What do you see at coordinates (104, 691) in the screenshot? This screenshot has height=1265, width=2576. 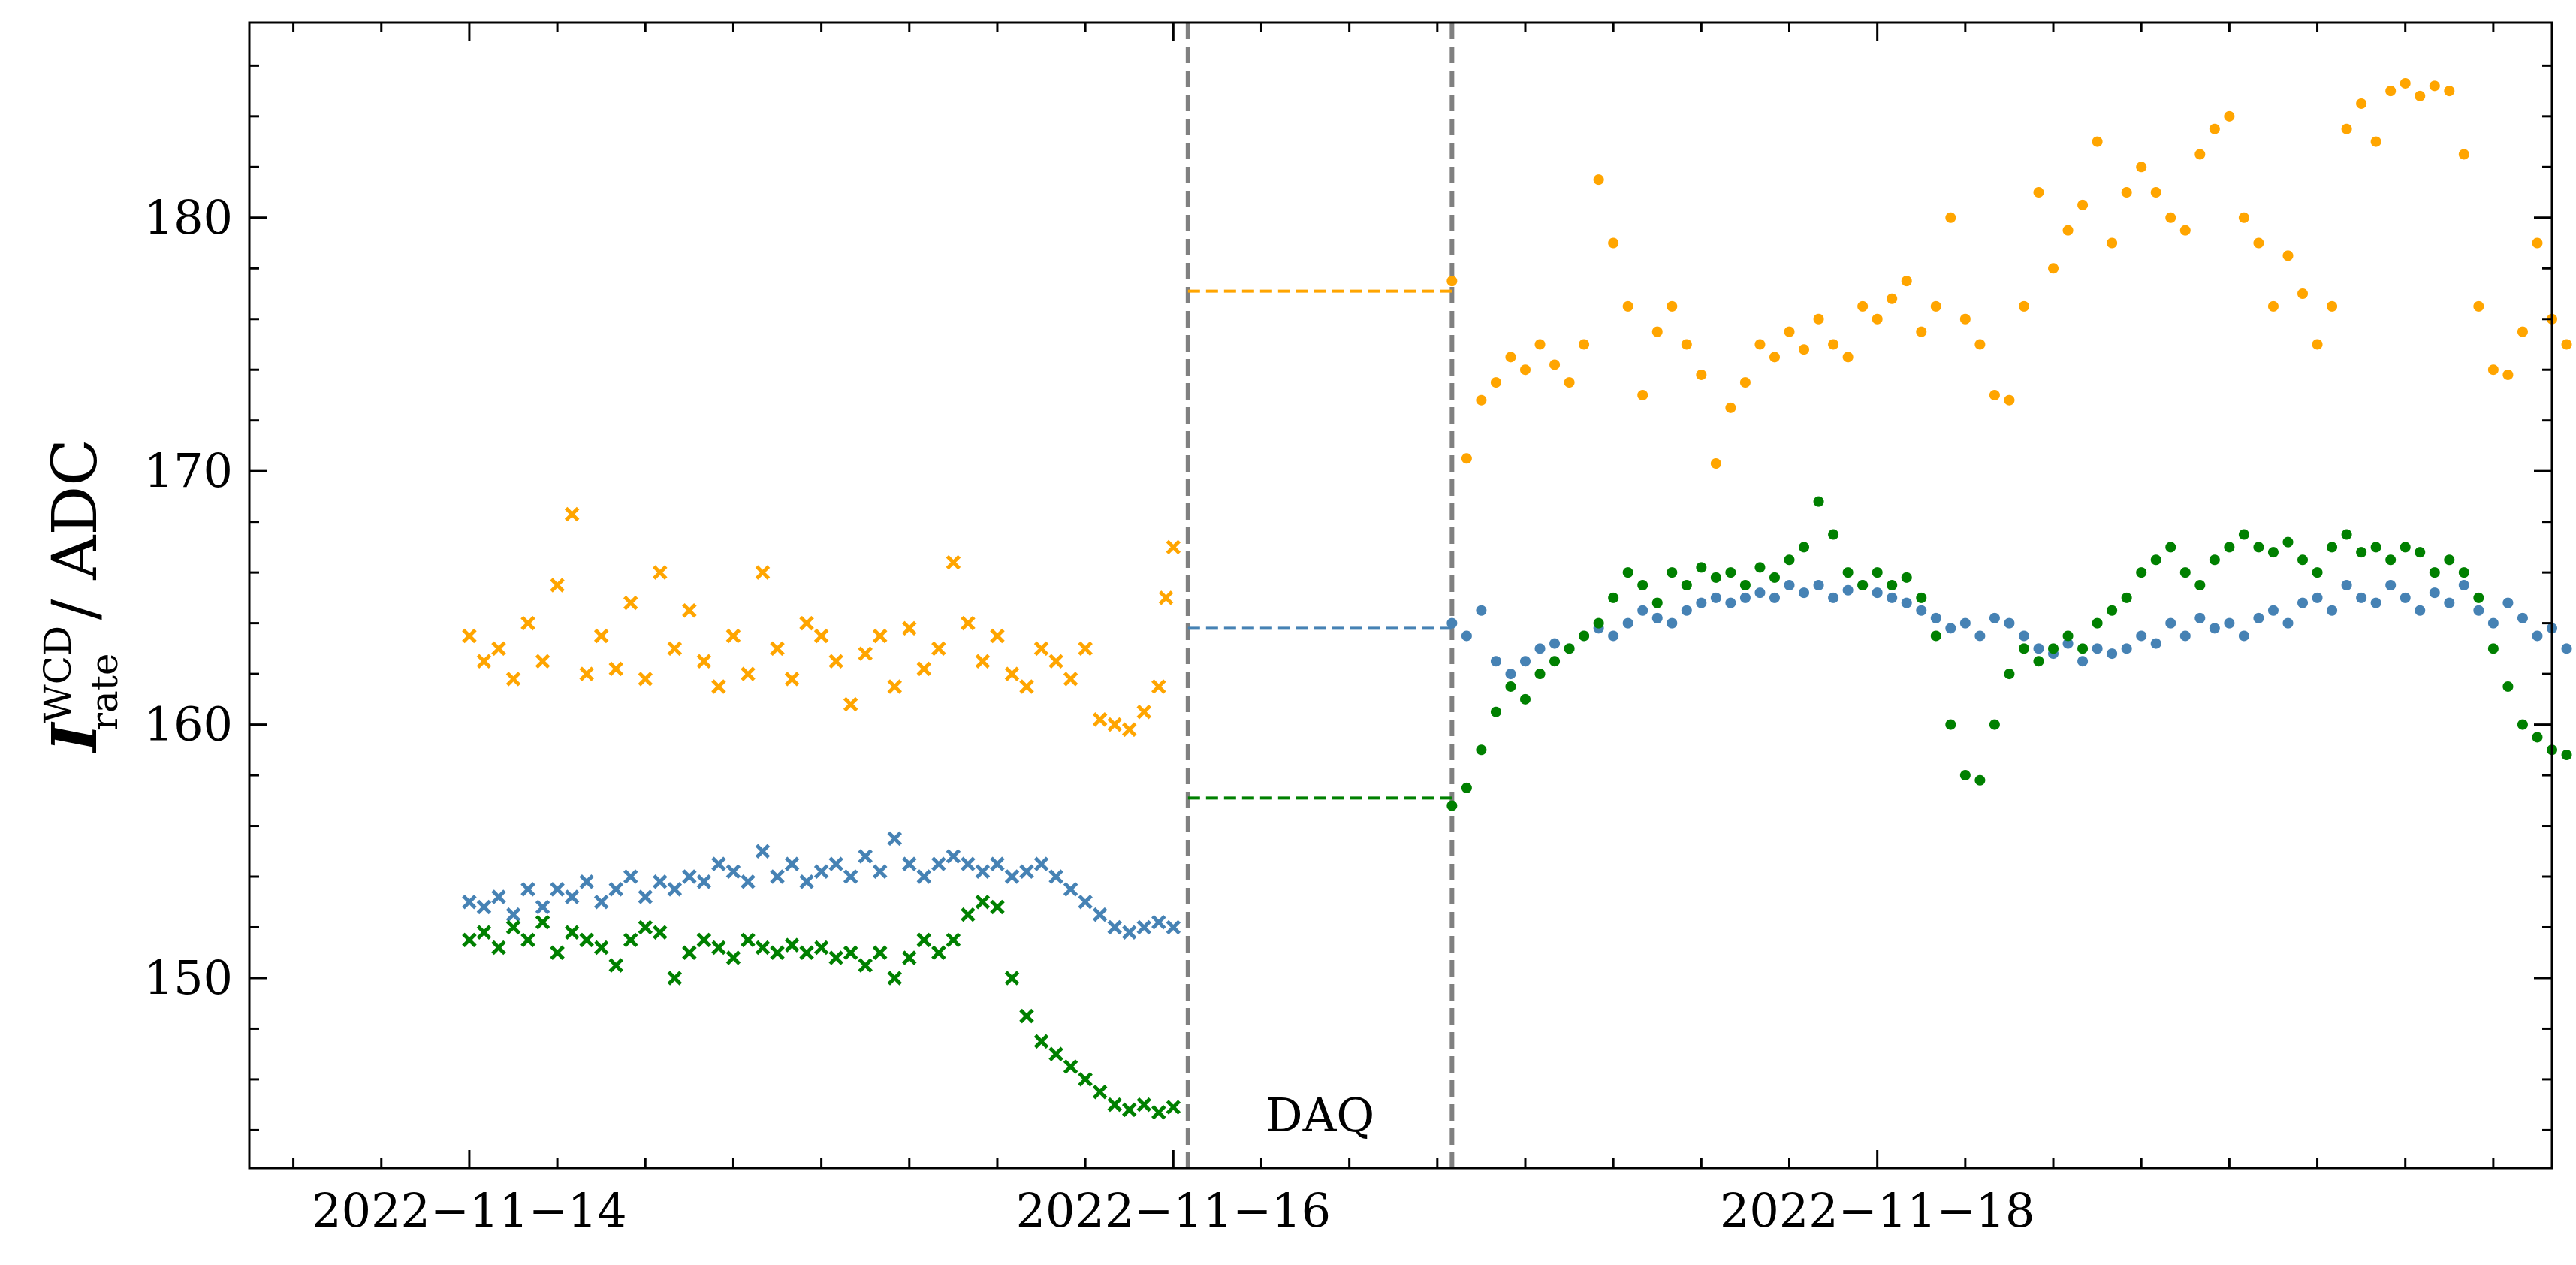 I see `y-label-subscript: rate` at bounding box center [104, 691].